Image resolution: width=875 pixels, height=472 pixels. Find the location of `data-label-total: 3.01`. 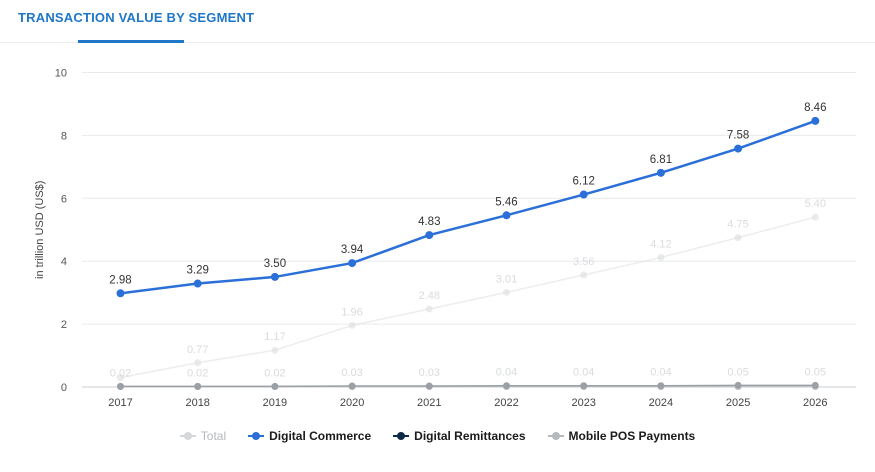

data-label-total: 3.01 is located at coordinates (506, 279).